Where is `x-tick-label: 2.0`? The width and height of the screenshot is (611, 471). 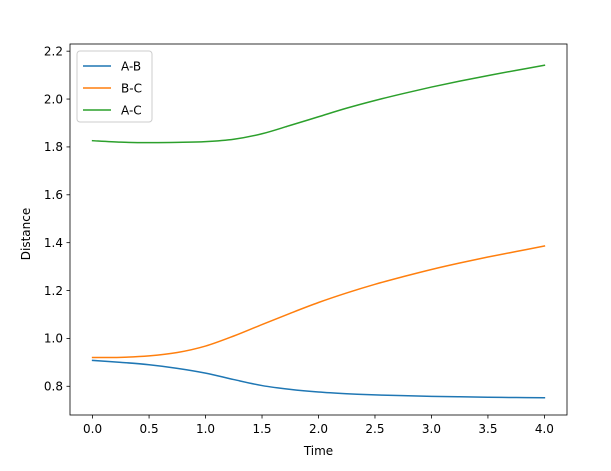 x-tick-label: 2.0 is located at coordinates (318, 429).